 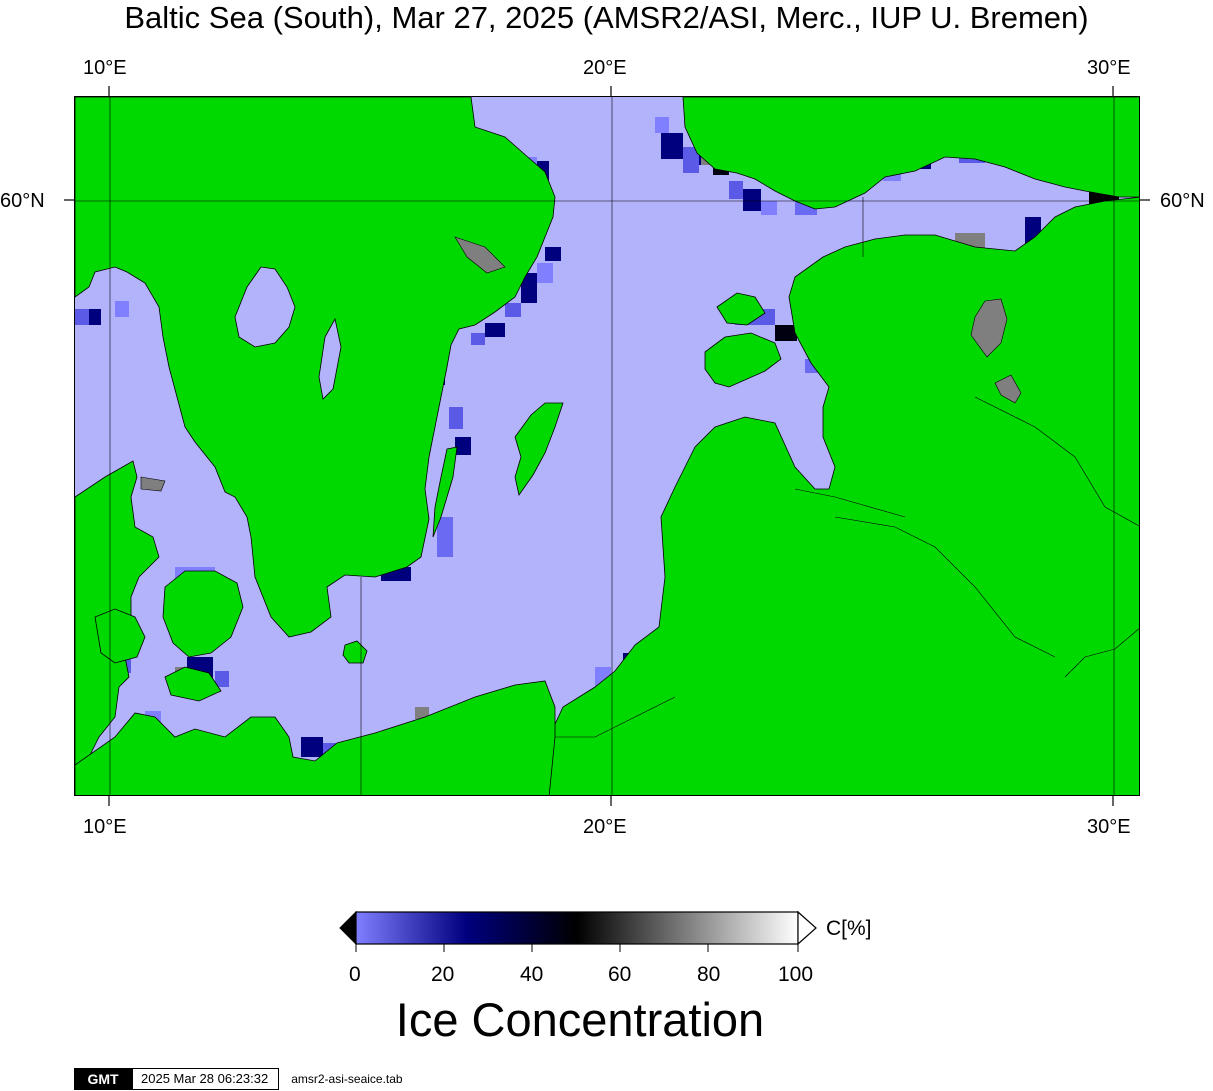 What do you see at coordinates (539, 449) in the screenshot?
I see `island-gotland` at bounding box center [539, 449].